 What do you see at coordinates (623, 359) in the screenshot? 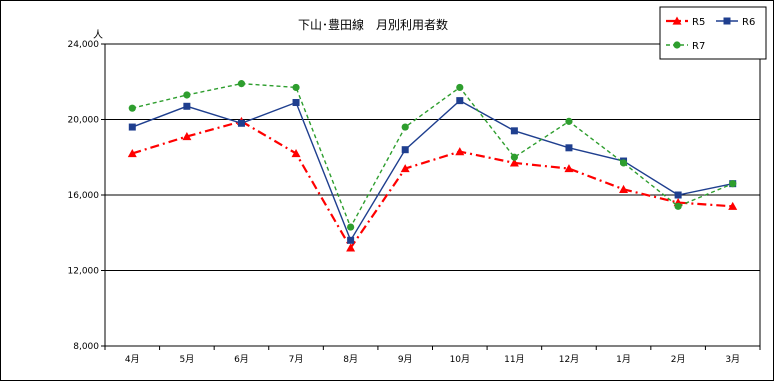
I see `x-tick-label: 1月` at bounding box center [623, 359].